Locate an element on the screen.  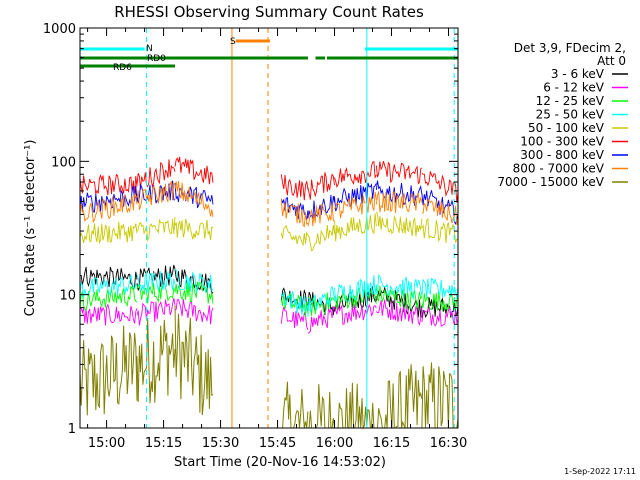
flag-label-rd0: RD0 is located at coordinates (156, 59).